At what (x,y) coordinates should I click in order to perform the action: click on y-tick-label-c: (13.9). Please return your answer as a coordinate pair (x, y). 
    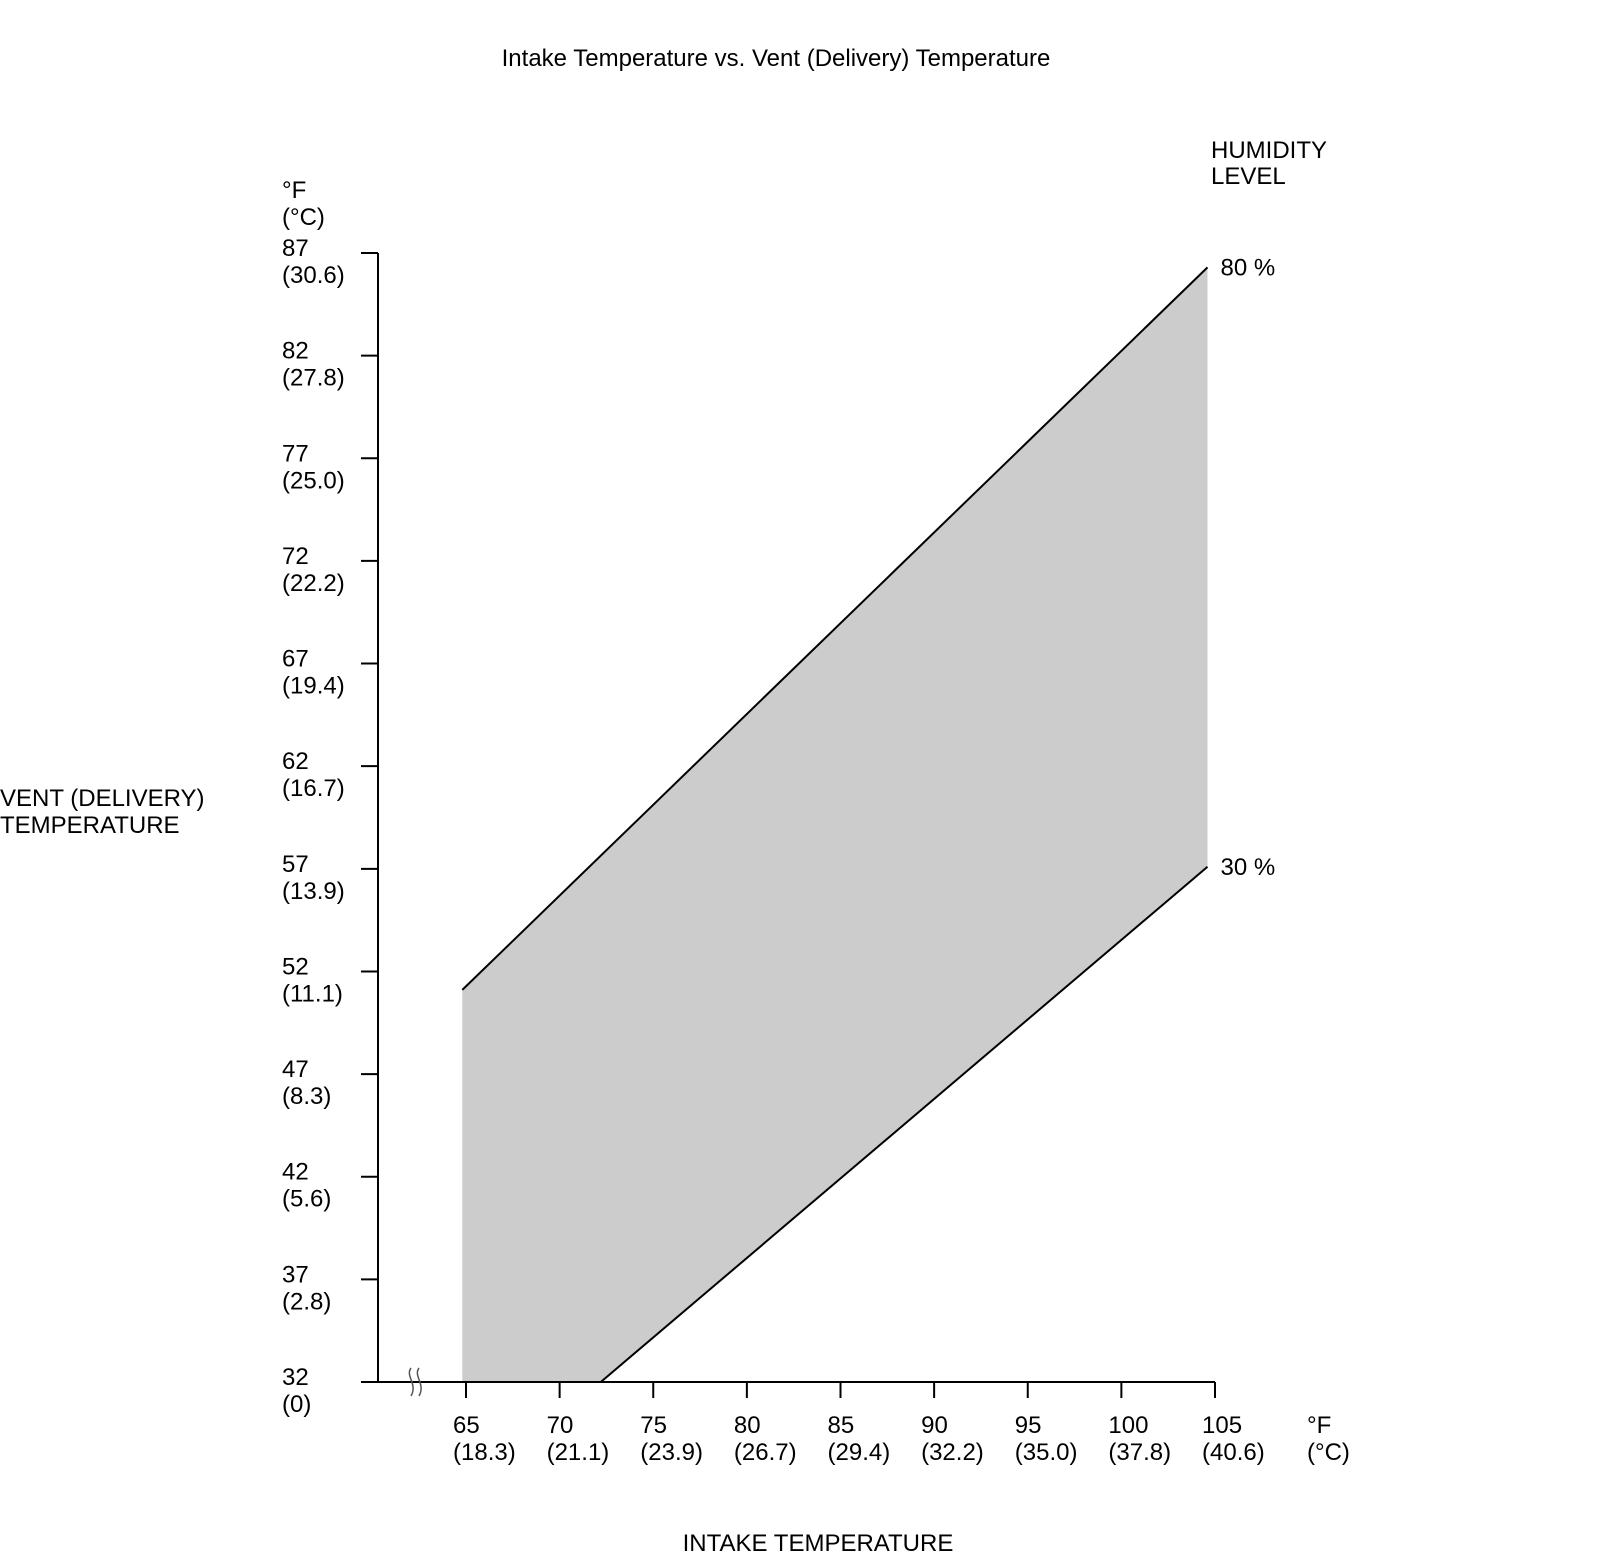
    Looking at the image, I should click on (313, 891).